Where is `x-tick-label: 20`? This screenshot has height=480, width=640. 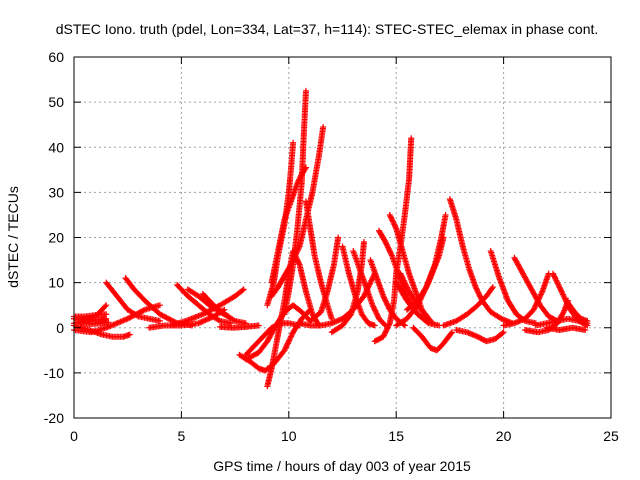 x-tick-label: 20 is located at coordinates (504, 436).